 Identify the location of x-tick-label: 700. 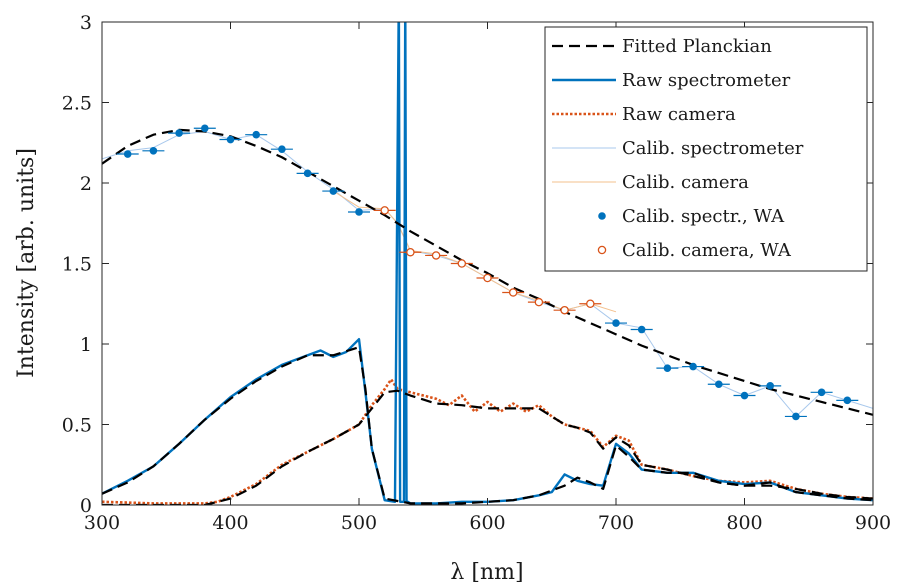
(616, 523).